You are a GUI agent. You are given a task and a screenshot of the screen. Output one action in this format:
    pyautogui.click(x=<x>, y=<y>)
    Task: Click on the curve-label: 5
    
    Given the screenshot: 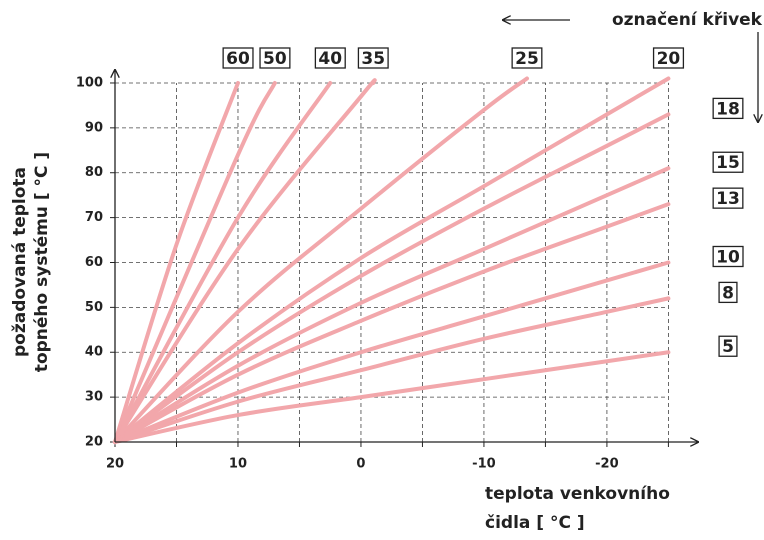 What is the action you would take?
    pyautogui.click(x=728, y=346)
    